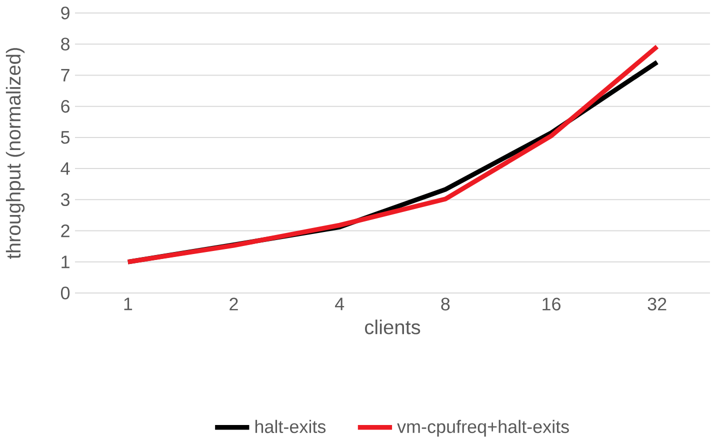  What do you see at coordinates (65, 199) in the screenshot?
I see `y-tick-label: 3` at bounding box center [65, 199].